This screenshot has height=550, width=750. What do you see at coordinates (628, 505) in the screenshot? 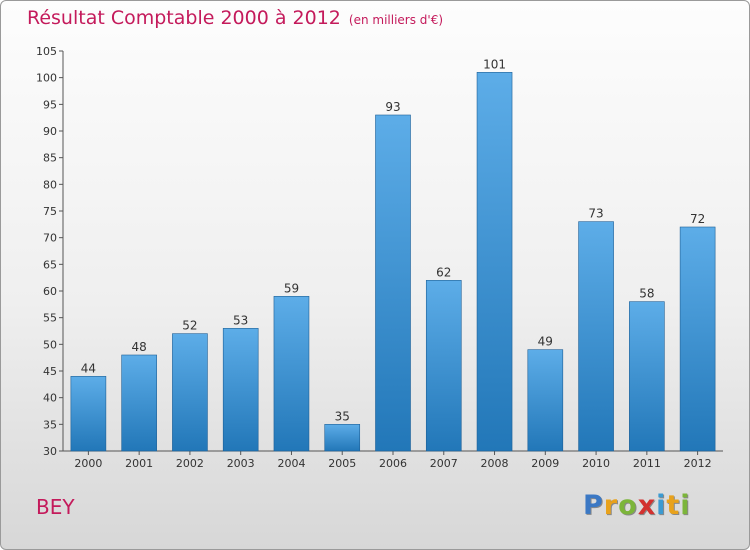
I see `logo-letter: o` at bounding box center [628, 505].